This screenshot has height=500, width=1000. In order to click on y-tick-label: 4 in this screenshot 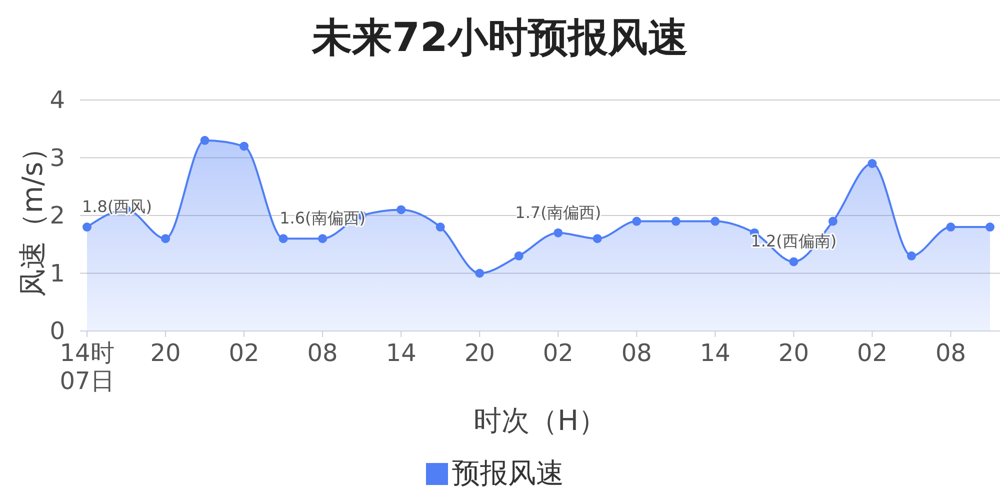, I will do `click(57, 100)`.